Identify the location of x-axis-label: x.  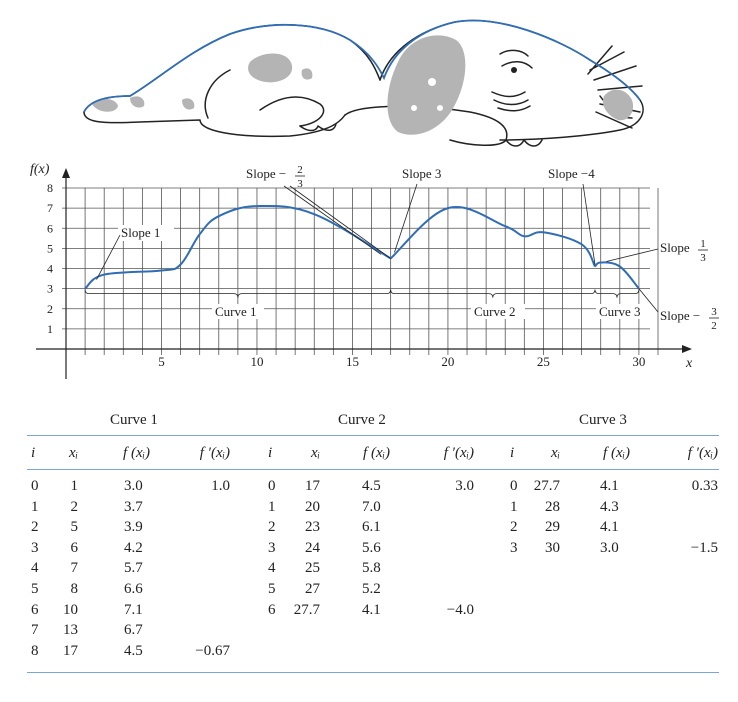
(689, 363).